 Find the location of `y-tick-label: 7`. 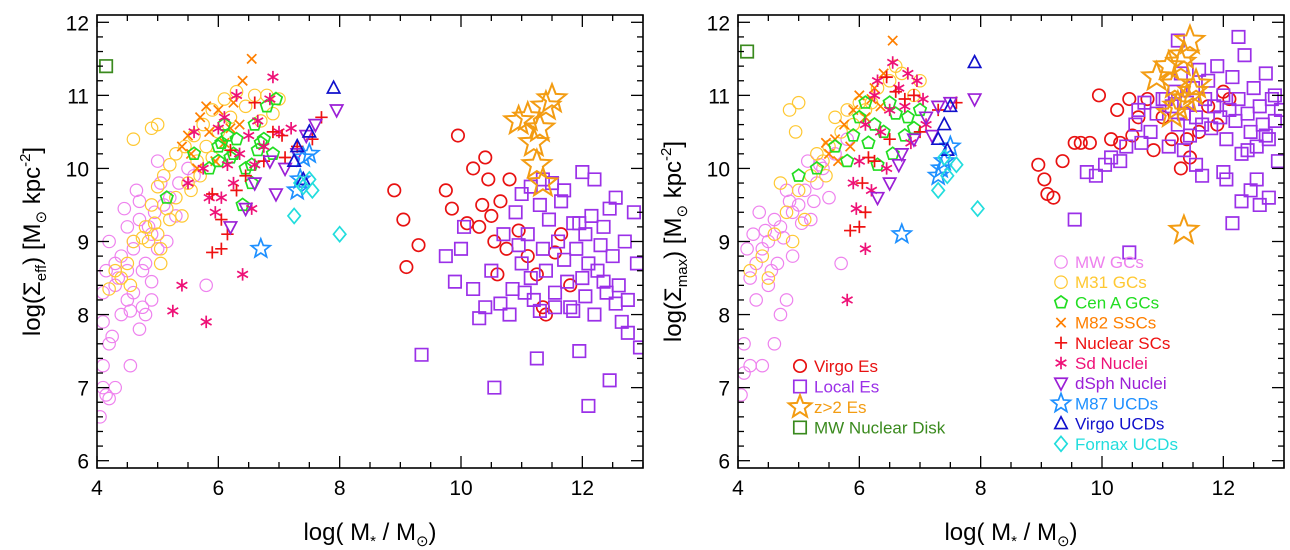

y-tick-label: 7 is located at coordinates (83, 389).